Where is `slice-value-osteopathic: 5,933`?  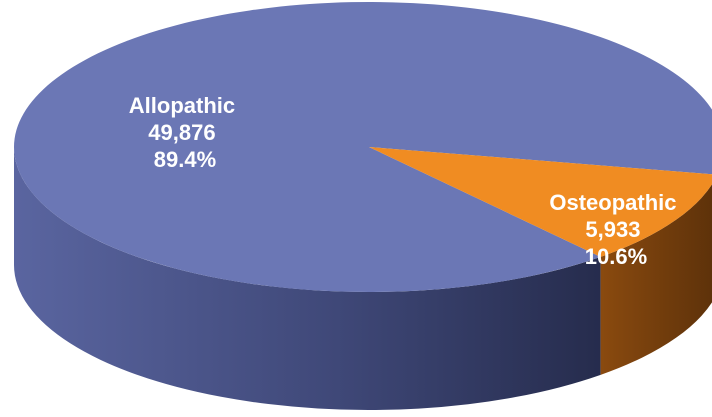
slice-value-osteopathic: 5,933 is located at coordinates (612, 229).